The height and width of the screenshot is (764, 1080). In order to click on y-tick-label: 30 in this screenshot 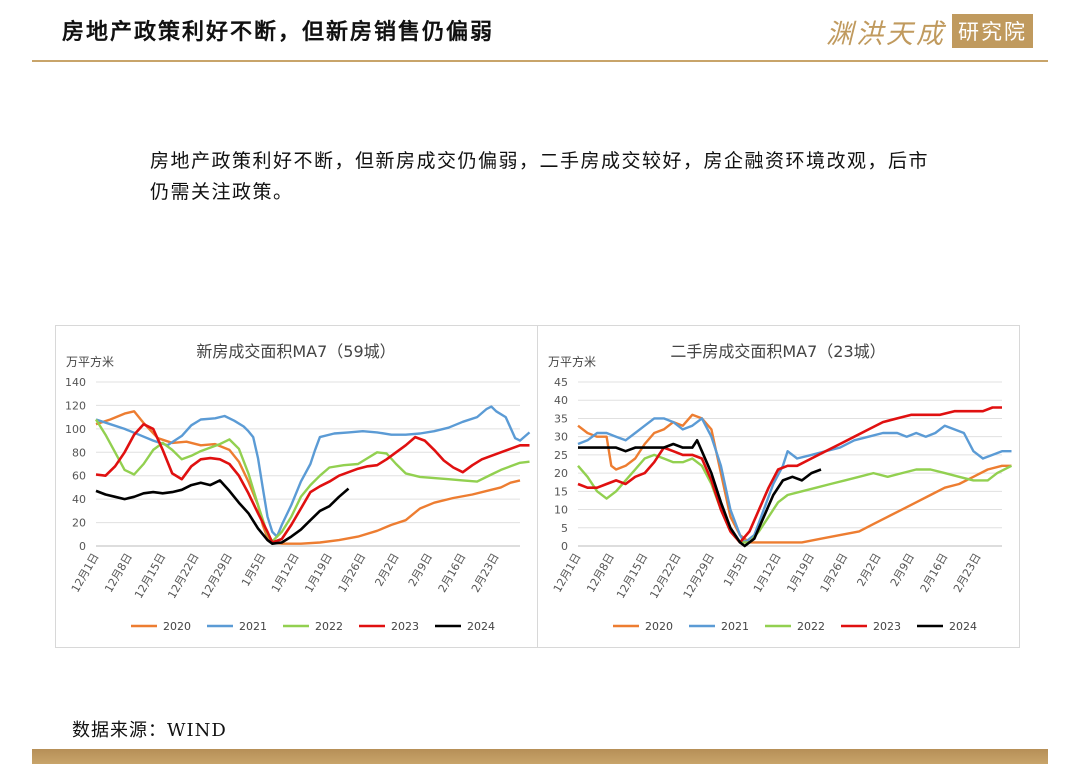, I will do `click(561, 437)`.